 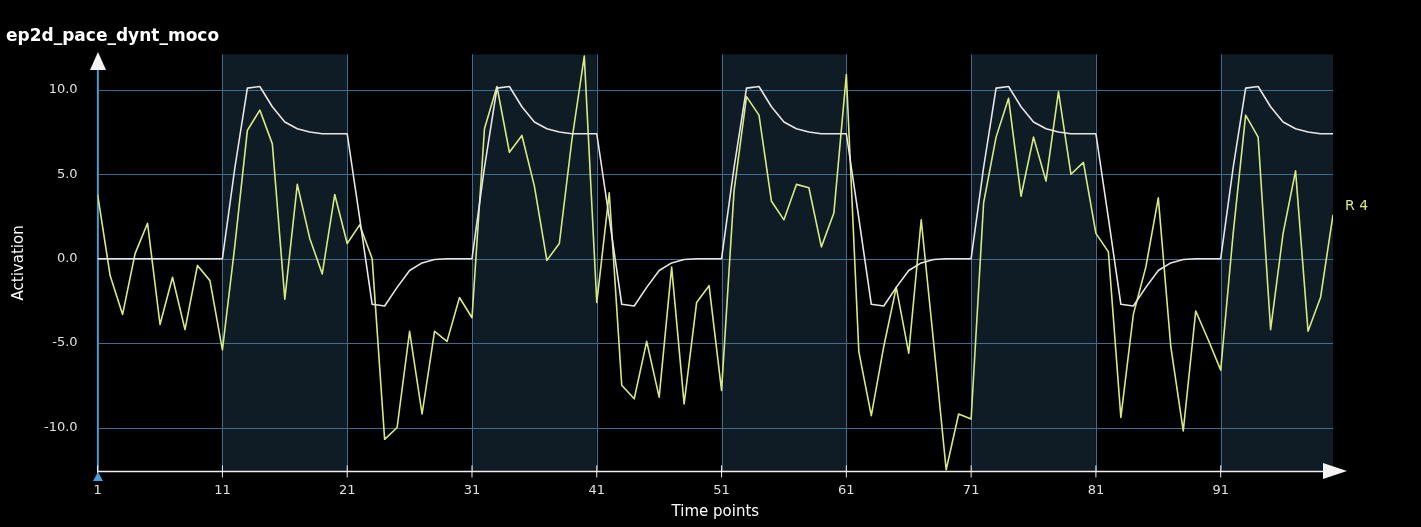 What do you see at coordinates (61, 426) in the screenshot?
I see `y-tick-label: -10.0` at bounding box center [61, 426].